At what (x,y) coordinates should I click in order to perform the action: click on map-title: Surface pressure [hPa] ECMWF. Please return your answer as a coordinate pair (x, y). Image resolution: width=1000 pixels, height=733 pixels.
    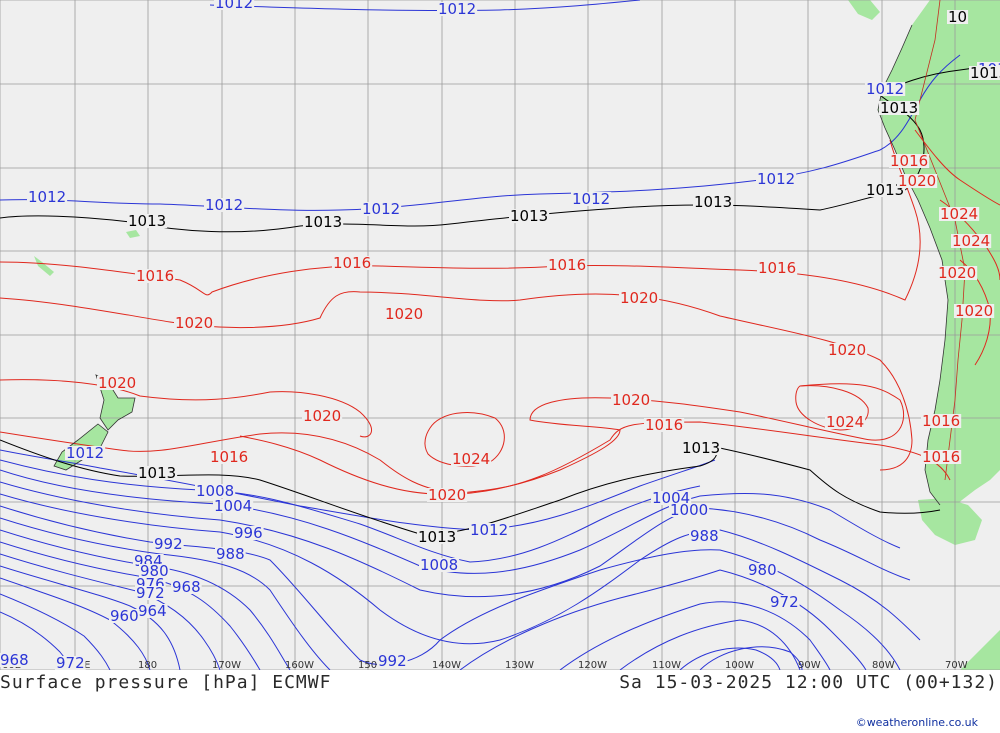
    Looking at the image, I should click on (166, 682).